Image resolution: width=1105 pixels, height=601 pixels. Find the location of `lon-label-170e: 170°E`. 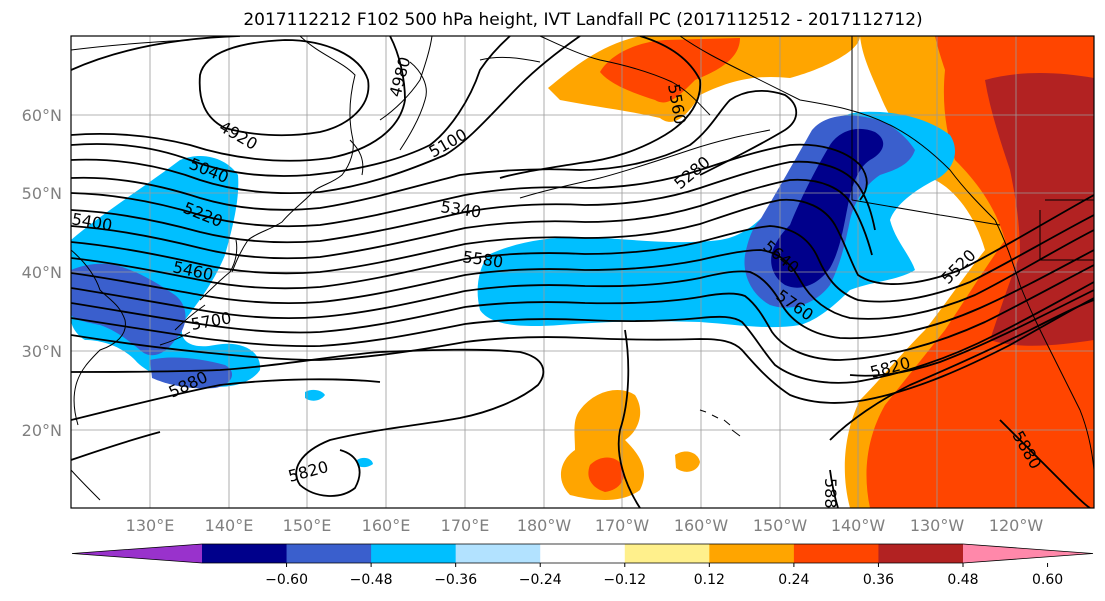

lon-label-170e: 170°E is located at coordinates (465, 525).